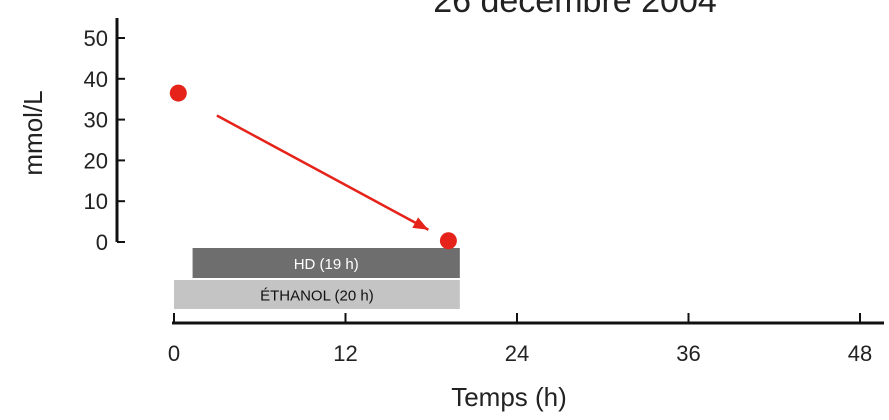  What do you see at coordinates (96, 120) in the screenshot?
I see `y-tick-label: 30` at bounding box center [96, 120].